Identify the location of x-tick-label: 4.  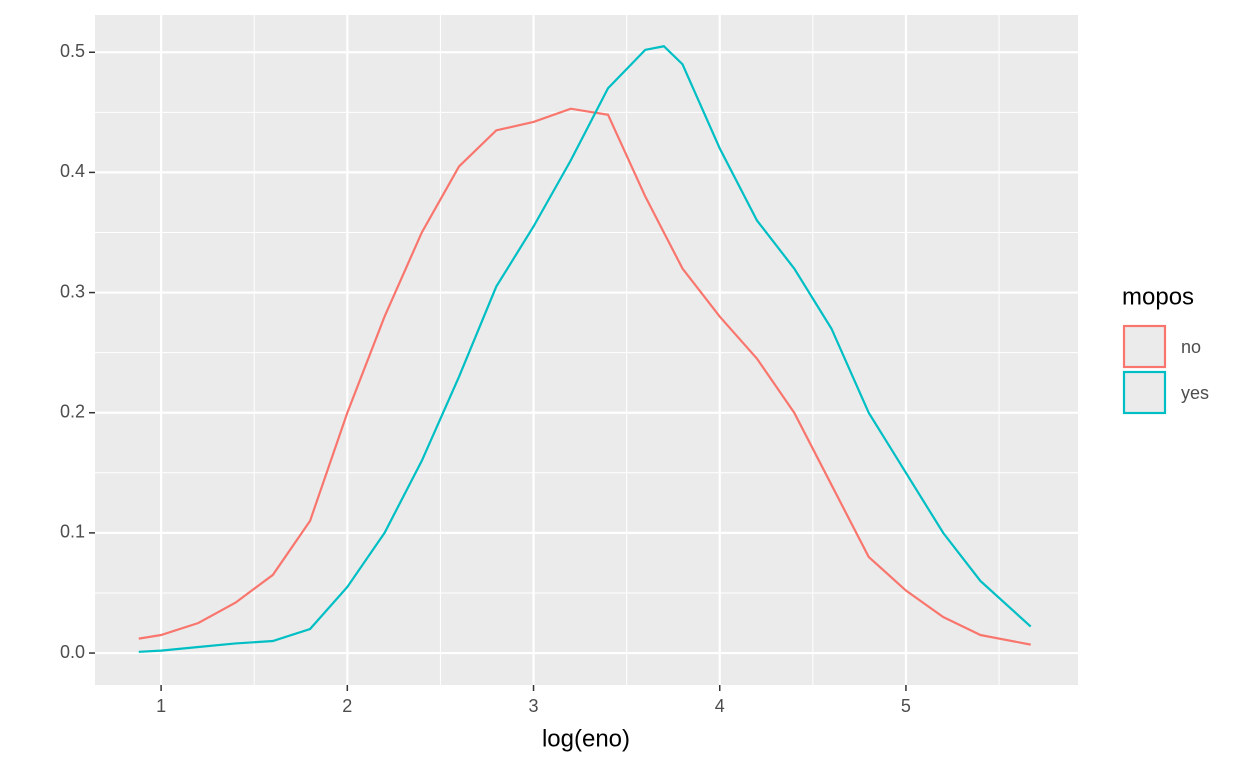
(720, 706).